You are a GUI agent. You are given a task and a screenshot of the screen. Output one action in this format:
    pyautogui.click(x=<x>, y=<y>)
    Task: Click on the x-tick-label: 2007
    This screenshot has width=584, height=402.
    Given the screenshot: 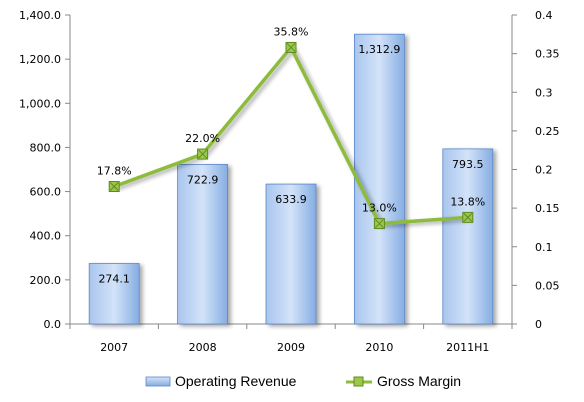 What is the action you would take?
    pyautogui.click(x=114, y=347)
    